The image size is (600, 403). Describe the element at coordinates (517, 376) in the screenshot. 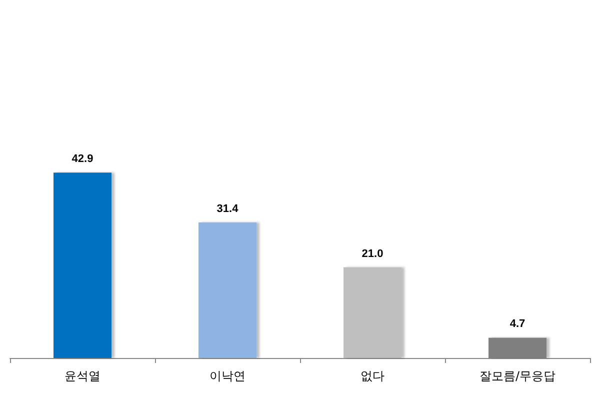

I see `x-tick-label: 잘모름/무응답` at that location.